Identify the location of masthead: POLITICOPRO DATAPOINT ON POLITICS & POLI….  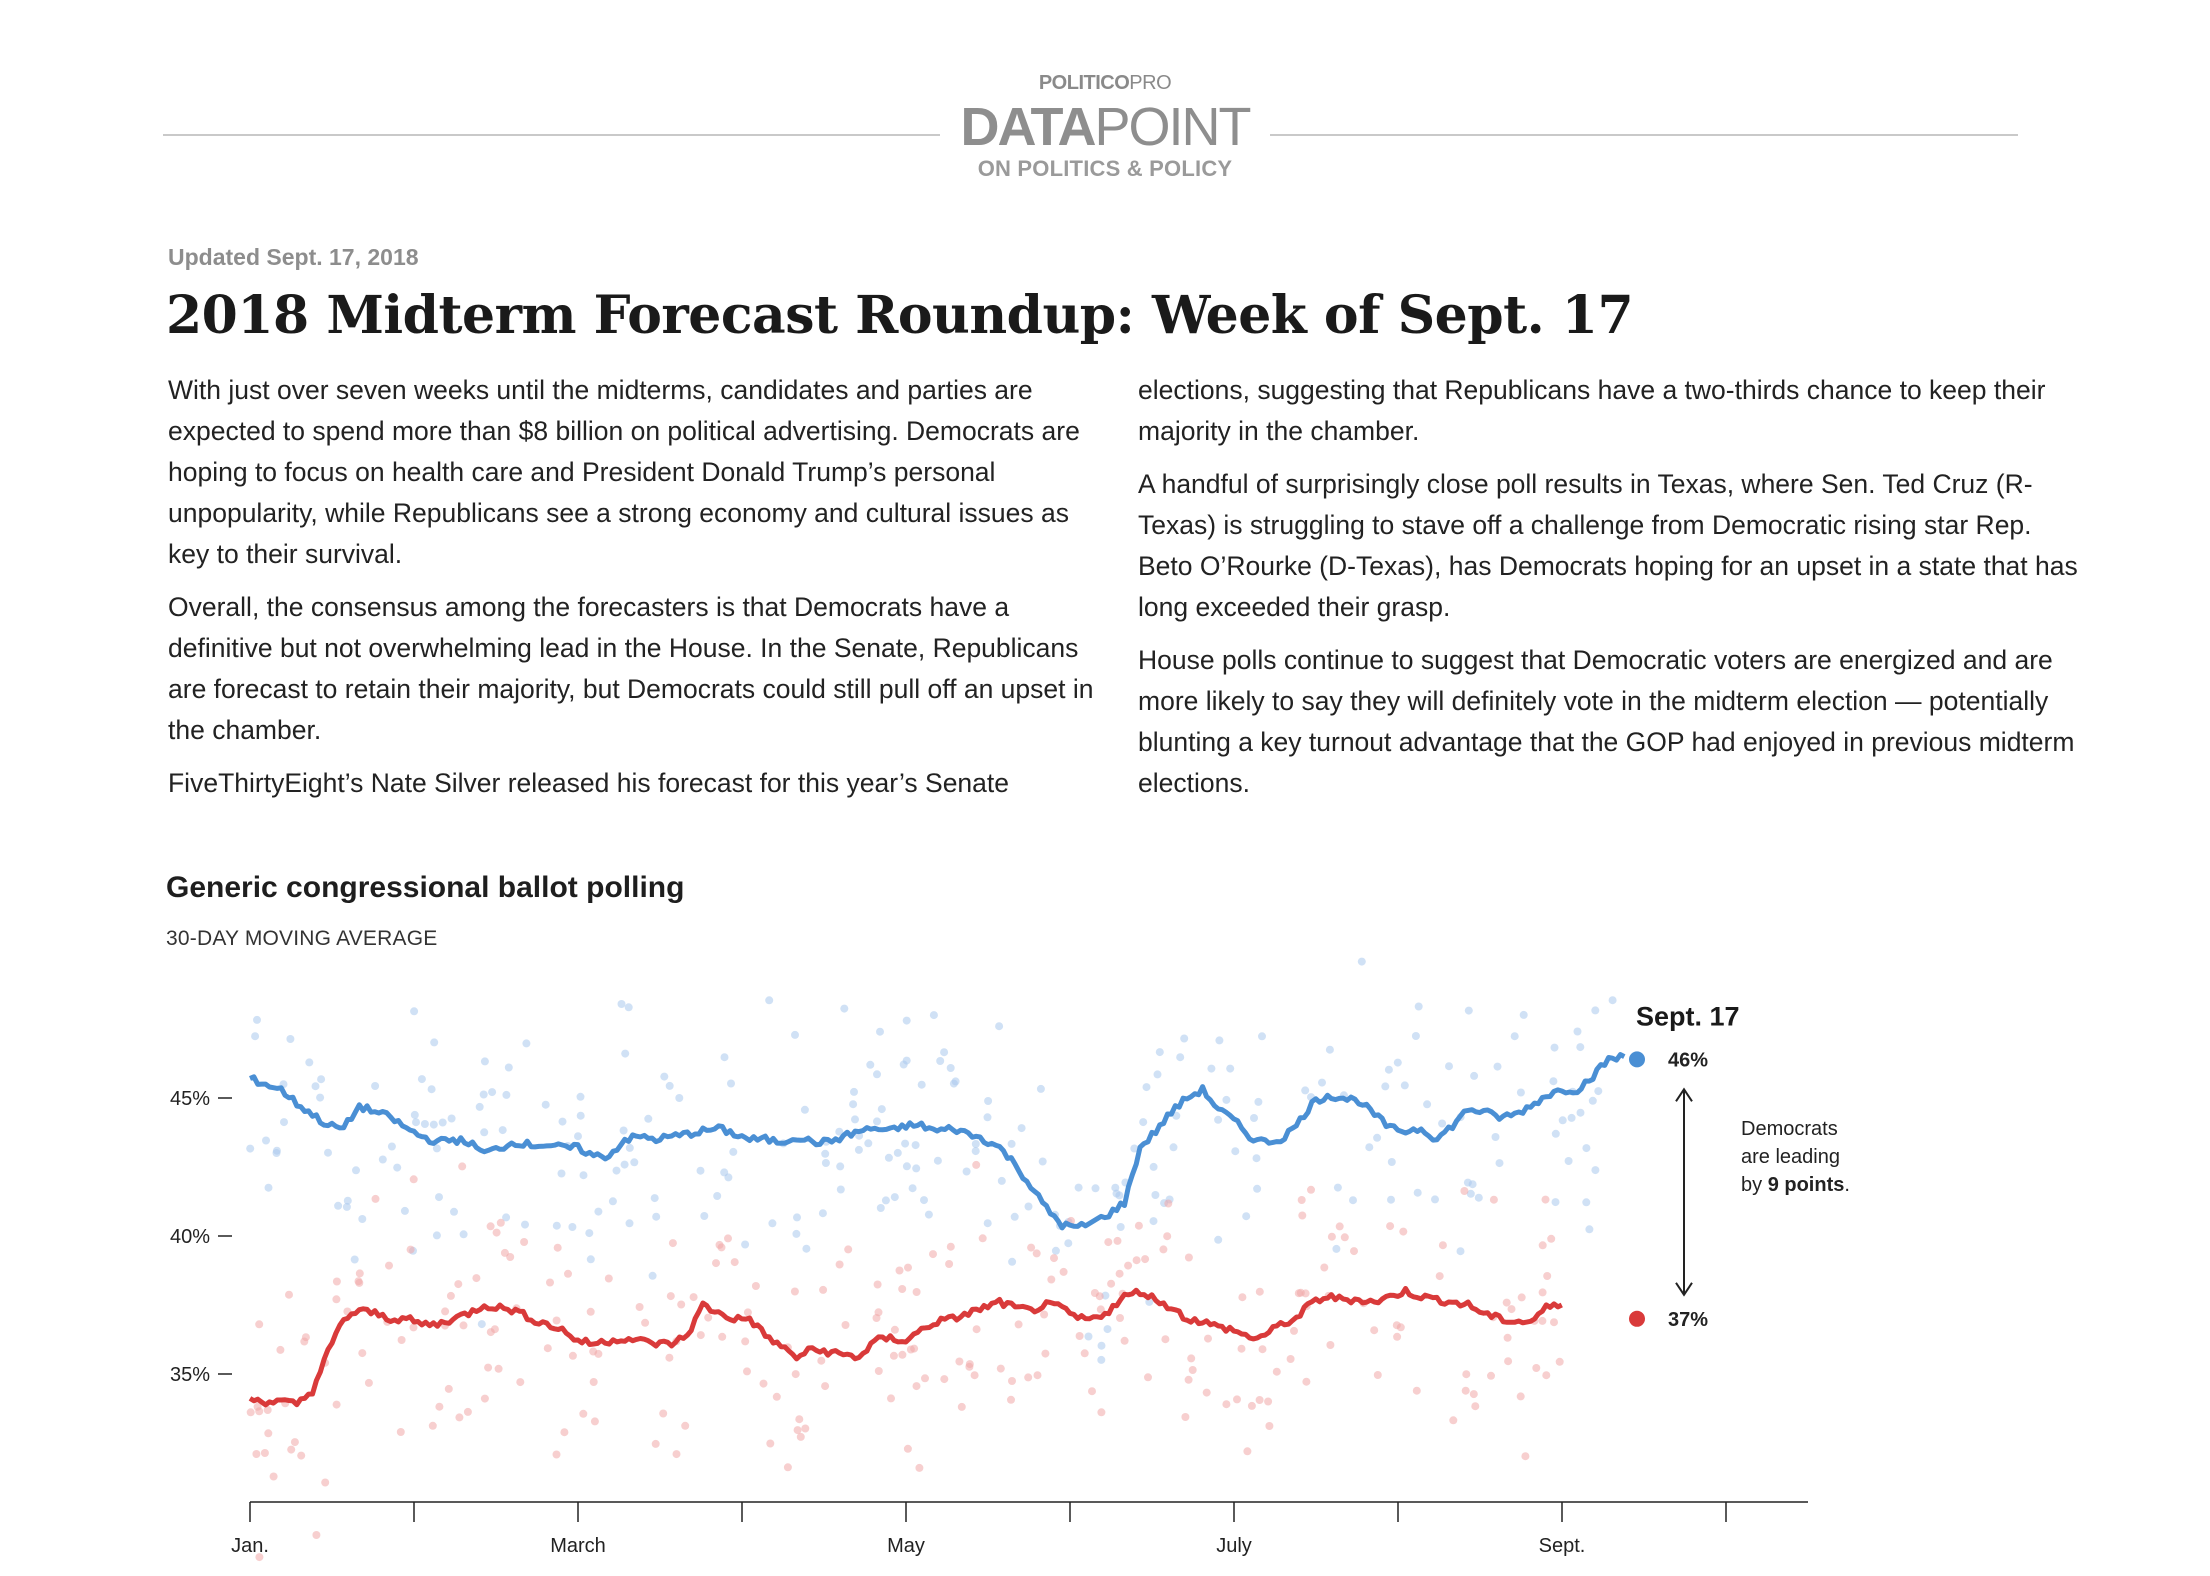
(1105, 95).